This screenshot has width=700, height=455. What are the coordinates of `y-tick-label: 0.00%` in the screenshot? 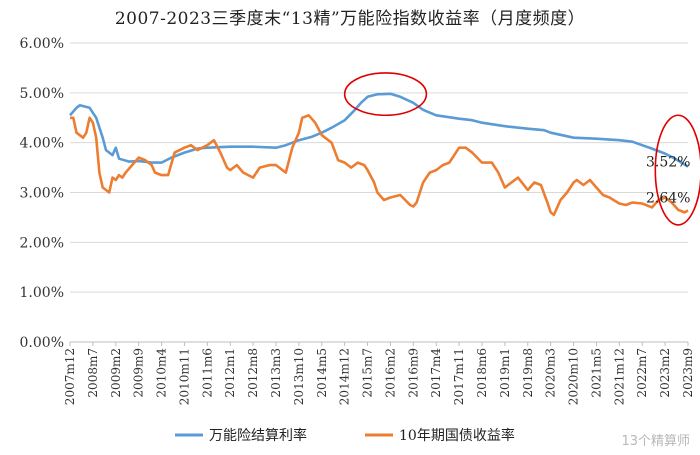 It's located at (42, 343).